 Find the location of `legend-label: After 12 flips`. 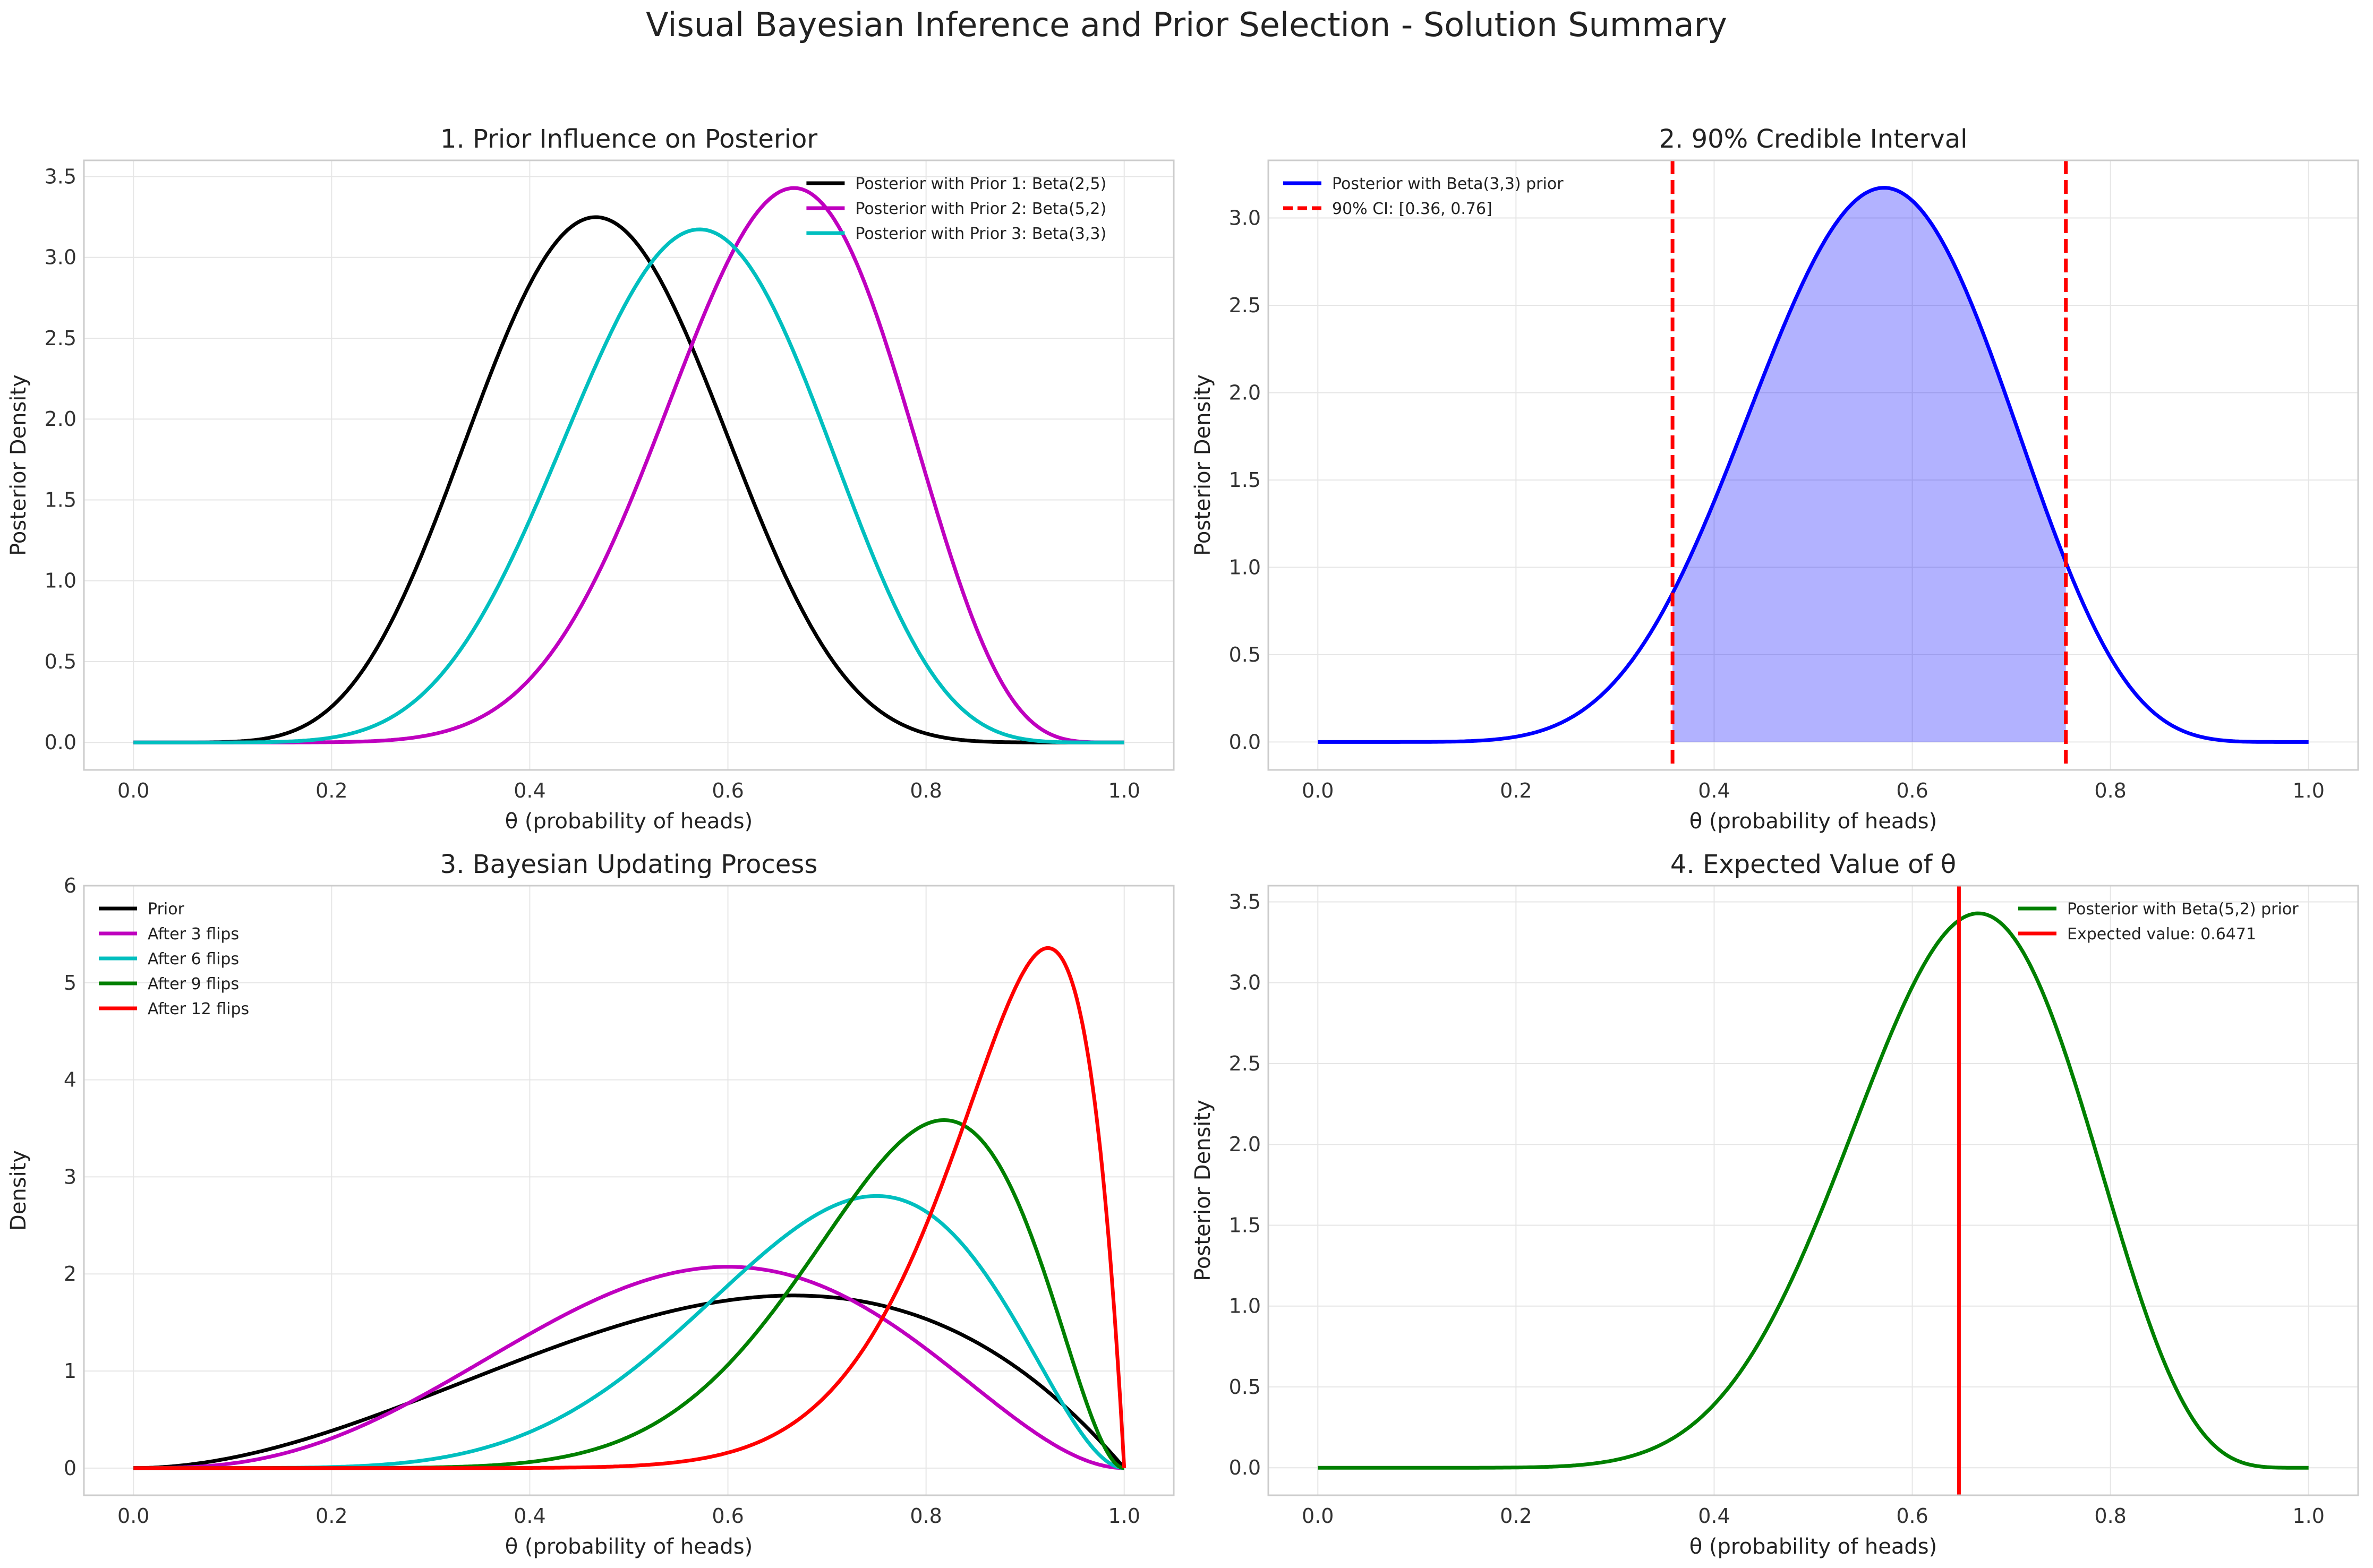

legend-label: After 12 flips is located at coordinates (198, 1009).